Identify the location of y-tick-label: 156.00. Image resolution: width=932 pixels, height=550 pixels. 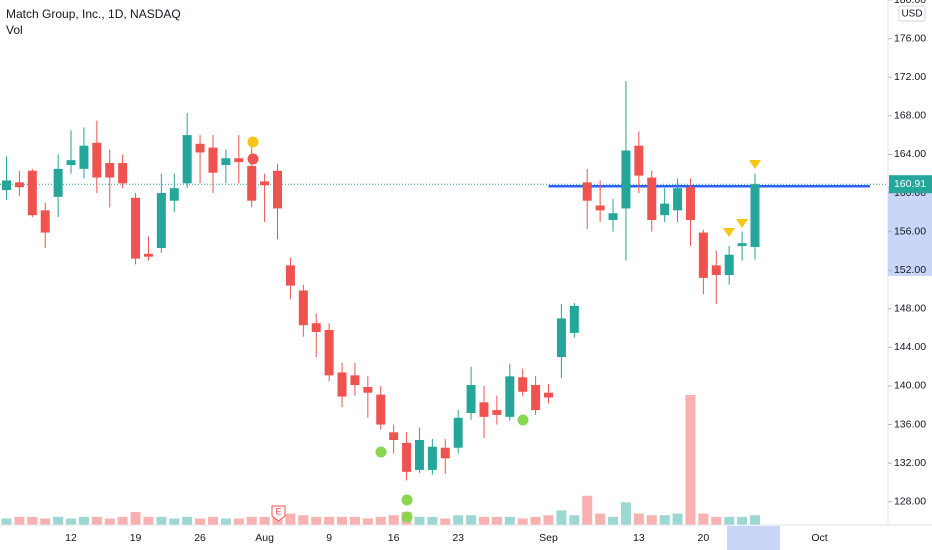
(910, 231).